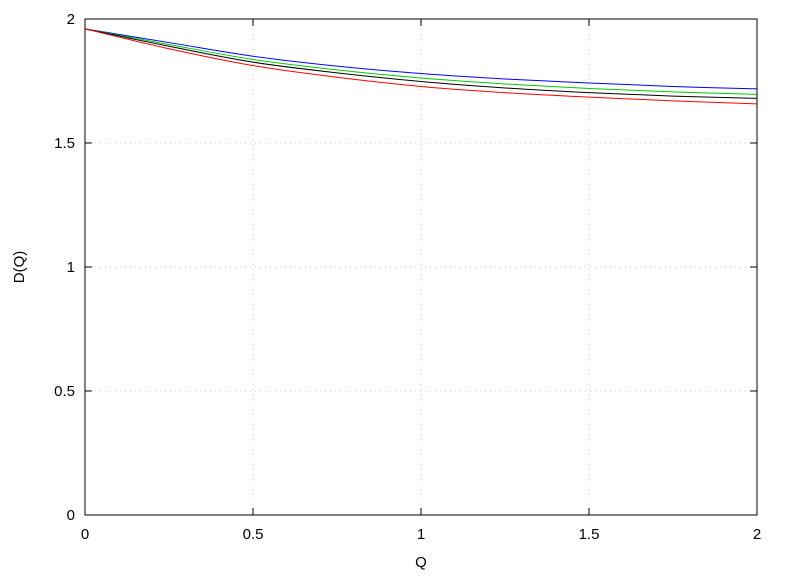  Describe the element at coordinates (421, 534) in the screenshot. I see `x-tick-label: 1` at that location.